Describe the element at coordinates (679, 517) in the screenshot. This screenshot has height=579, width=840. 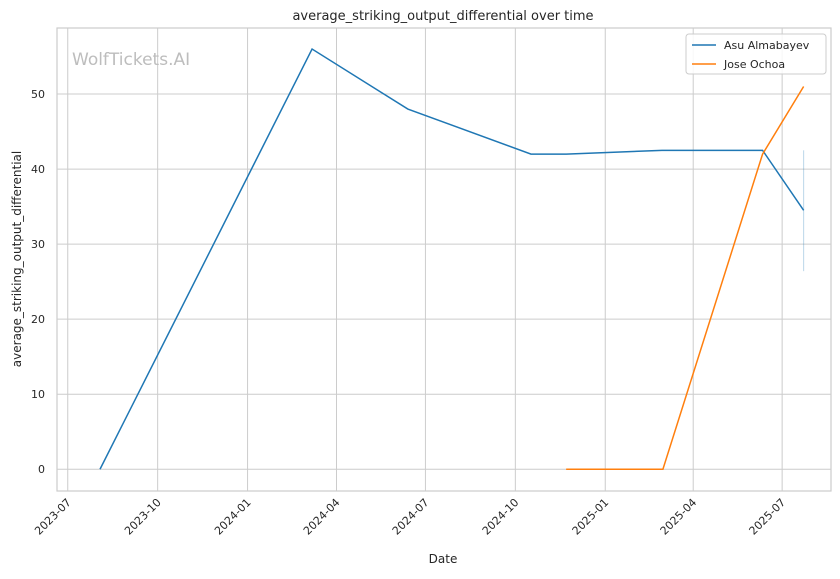
I see `x-tick-label: 2025-04` at that location.